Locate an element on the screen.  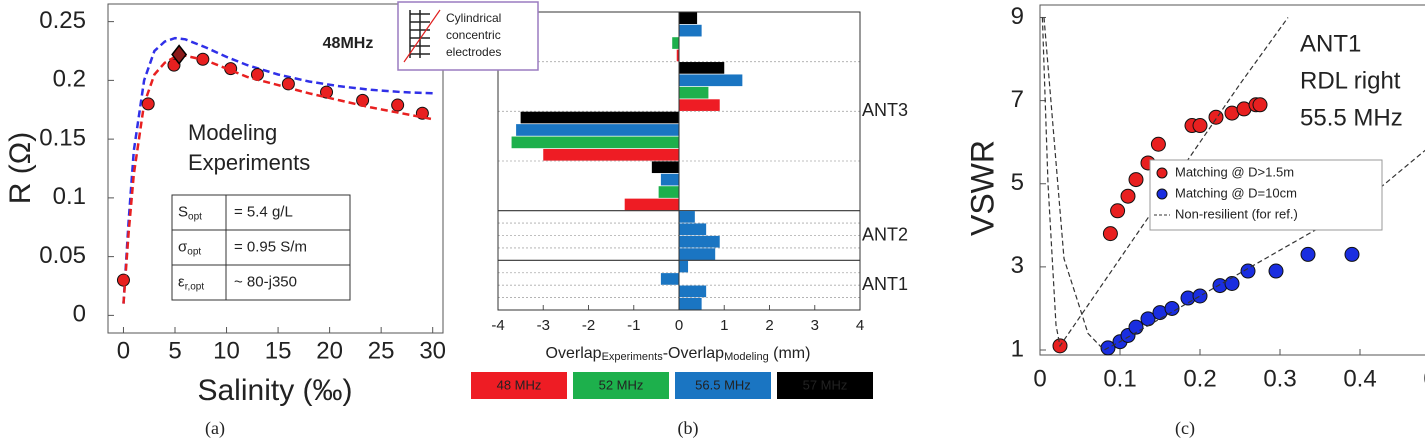
legend-label: Non-resilient (for ref.) is located at coordinates (1236, 213).